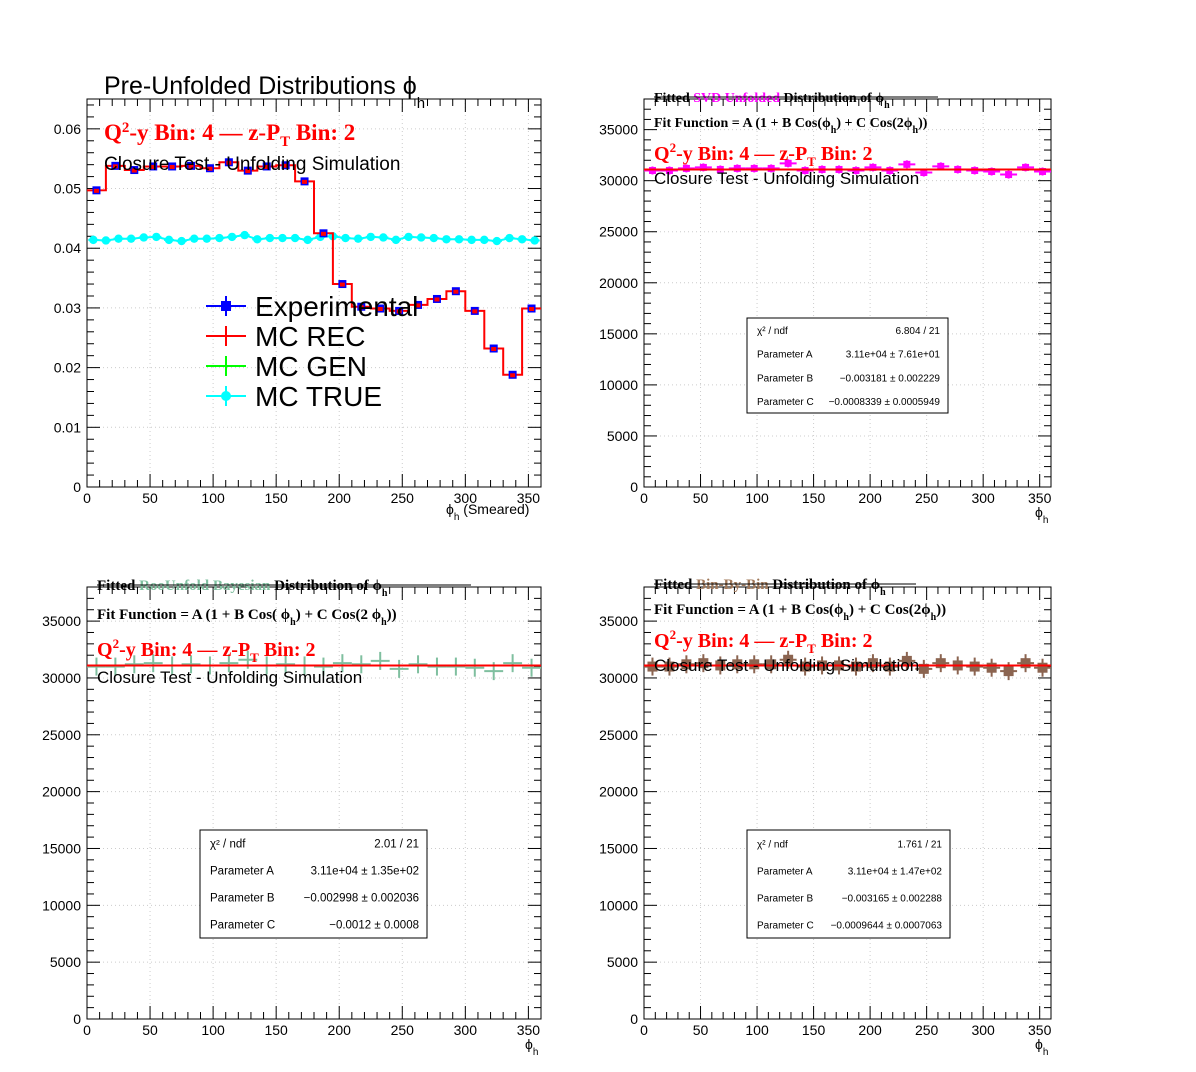 The image size is (1196, 1072). What do you see at coordinates (920, 845) in the screenshot?
I see `stats-value: 1.761 / 21` at bounding box center [920, 845].